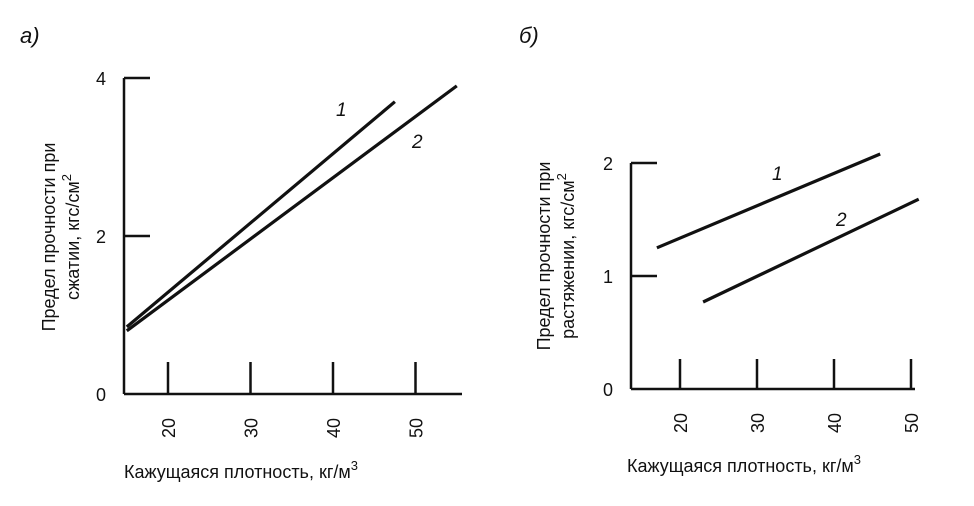 The height and width of the screenshot is (506, 974). What do you see at coordinates (73, 240) in the screenshot?
I see `y-axis-label-unit: сжатии, кгс/см` at bounding box center [73, 240].